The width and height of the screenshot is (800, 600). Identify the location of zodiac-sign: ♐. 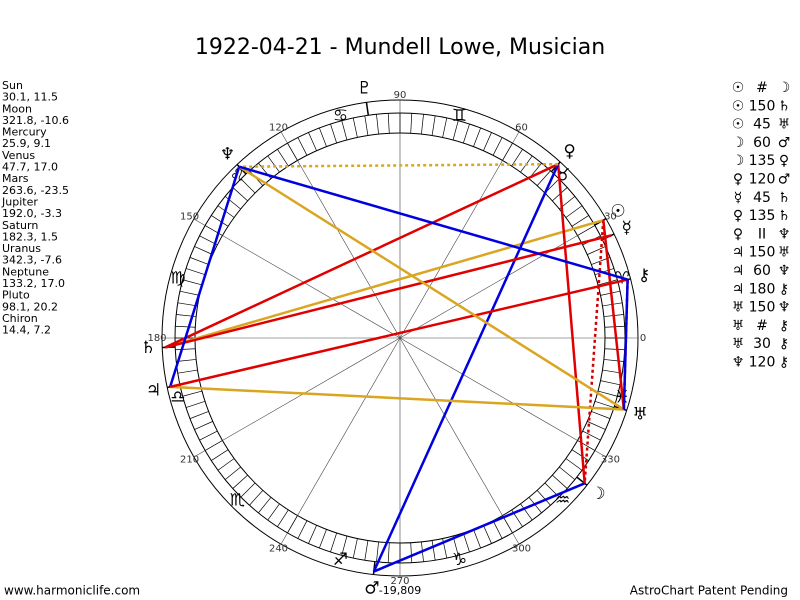
(340, 560).